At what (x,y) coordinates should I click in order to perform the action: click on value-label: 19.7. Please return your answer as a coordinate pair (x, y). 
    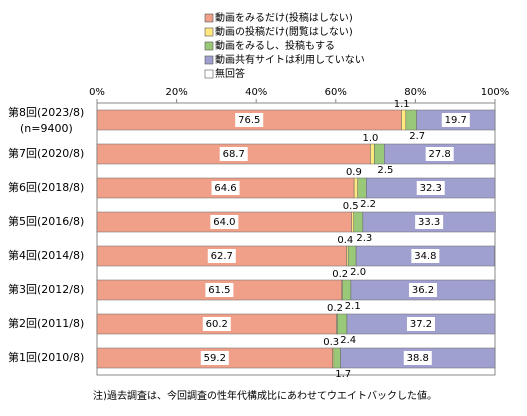
    Looking at the image, I should click on (456, 120).